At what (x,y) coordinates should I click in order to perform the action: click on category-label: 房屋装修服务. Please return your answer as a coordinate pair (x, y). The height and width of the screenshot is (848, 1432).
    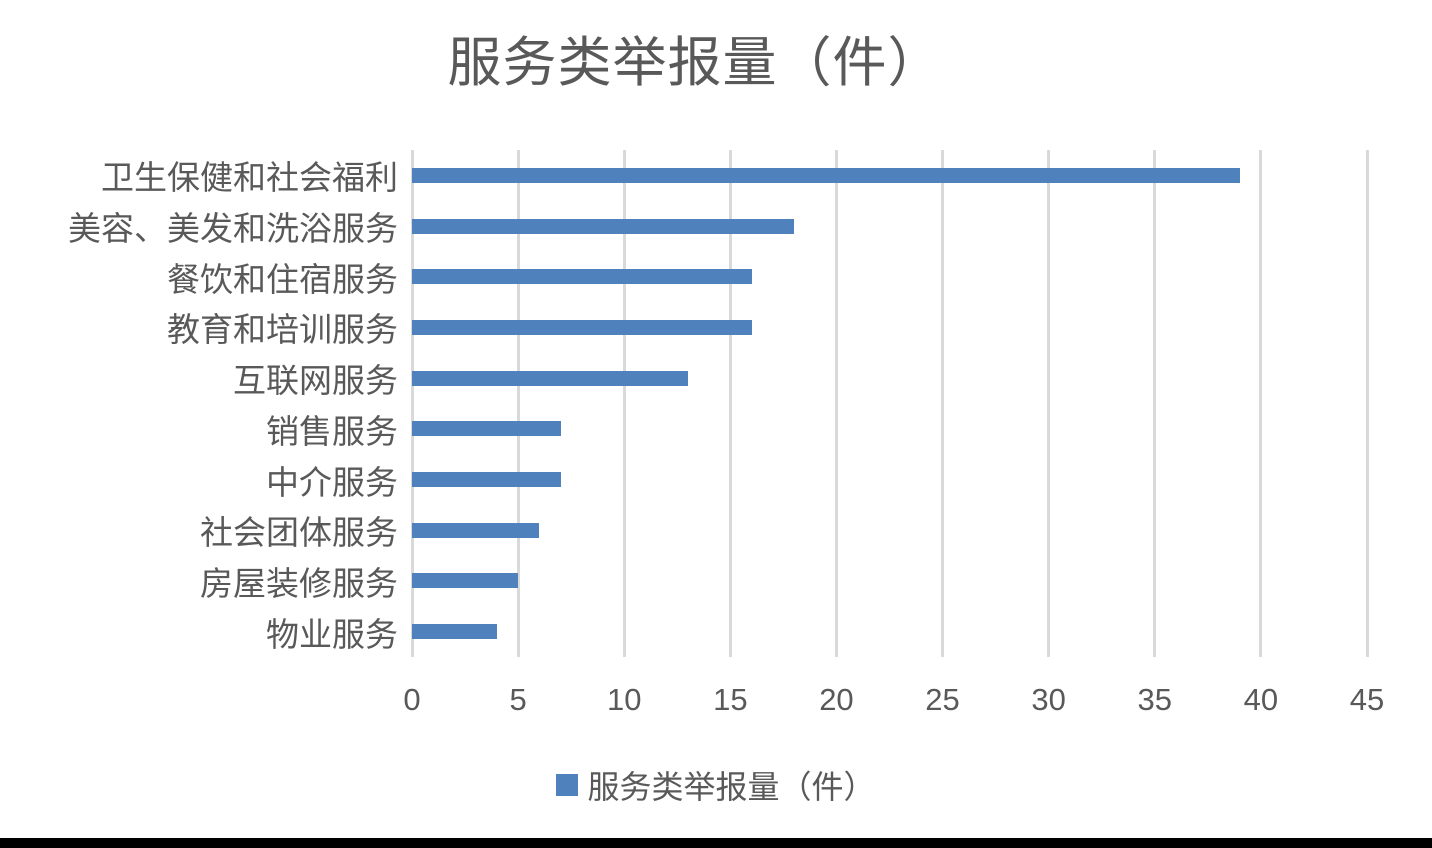
    Looking at the image, I should click on (299, 584).